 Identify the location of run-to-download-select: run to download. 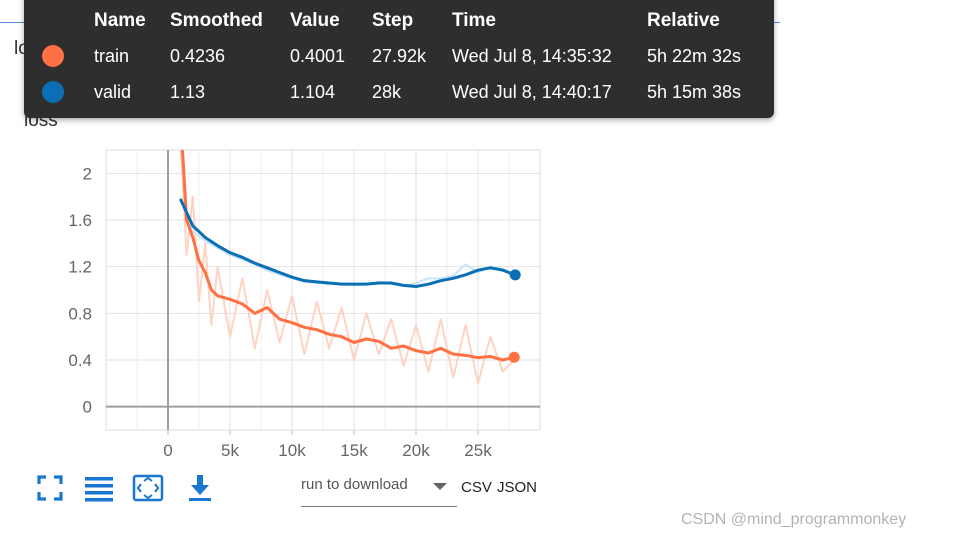
(379, 489).